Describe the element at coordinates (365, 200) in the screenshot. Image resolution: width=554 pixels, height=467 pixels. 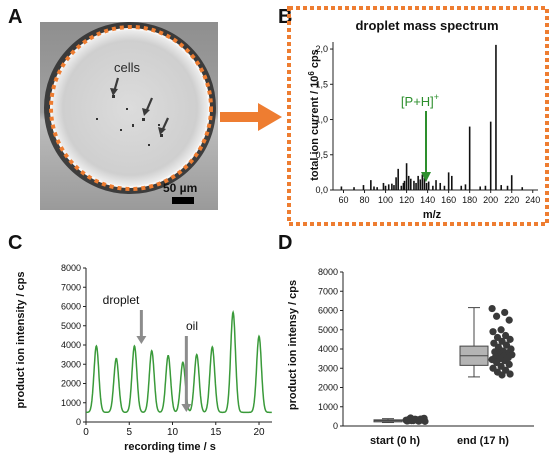
I see `spectrum-x-tick-label: 80` at that location.